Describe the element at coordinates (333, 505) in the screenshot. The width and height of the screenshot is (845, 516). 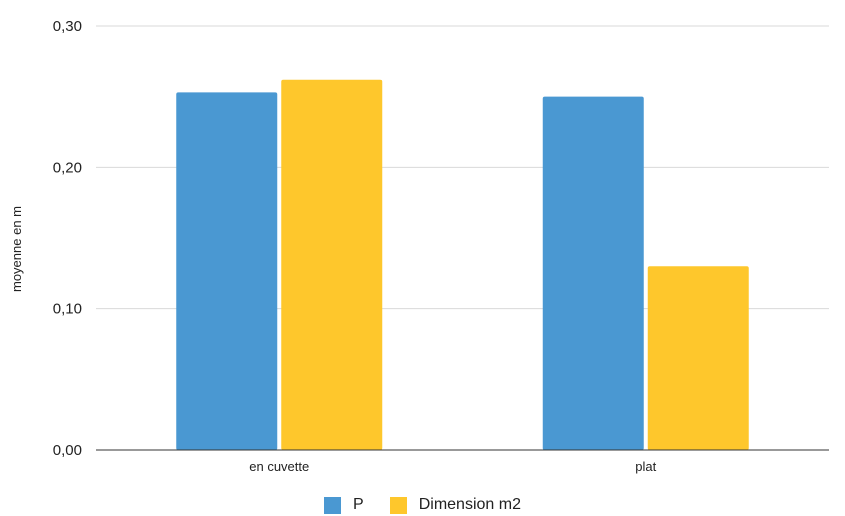
I see `legend-swatch-p` at that location.